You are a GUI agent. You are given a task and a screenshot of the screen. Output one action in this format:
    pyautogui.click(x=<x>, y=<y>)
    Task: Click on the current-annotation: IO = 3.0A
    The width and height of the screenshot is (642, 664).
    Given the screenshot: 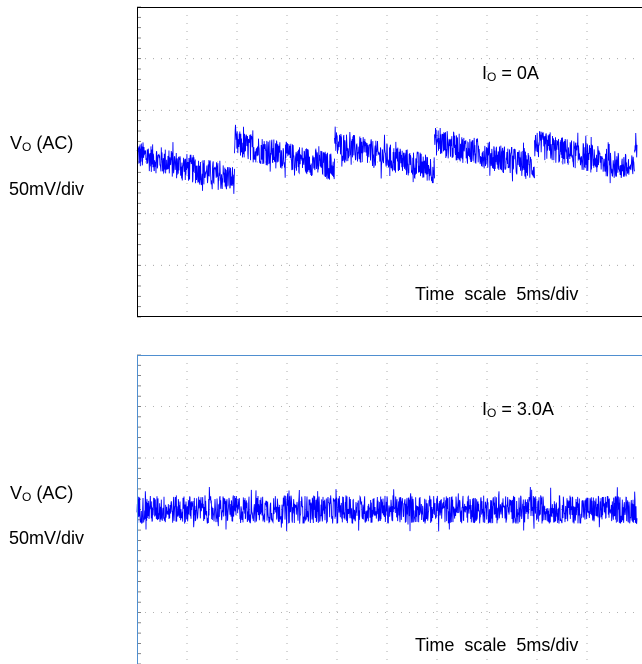 What is the action you would take?
    pyautogui.click(x=518, y=409)
    